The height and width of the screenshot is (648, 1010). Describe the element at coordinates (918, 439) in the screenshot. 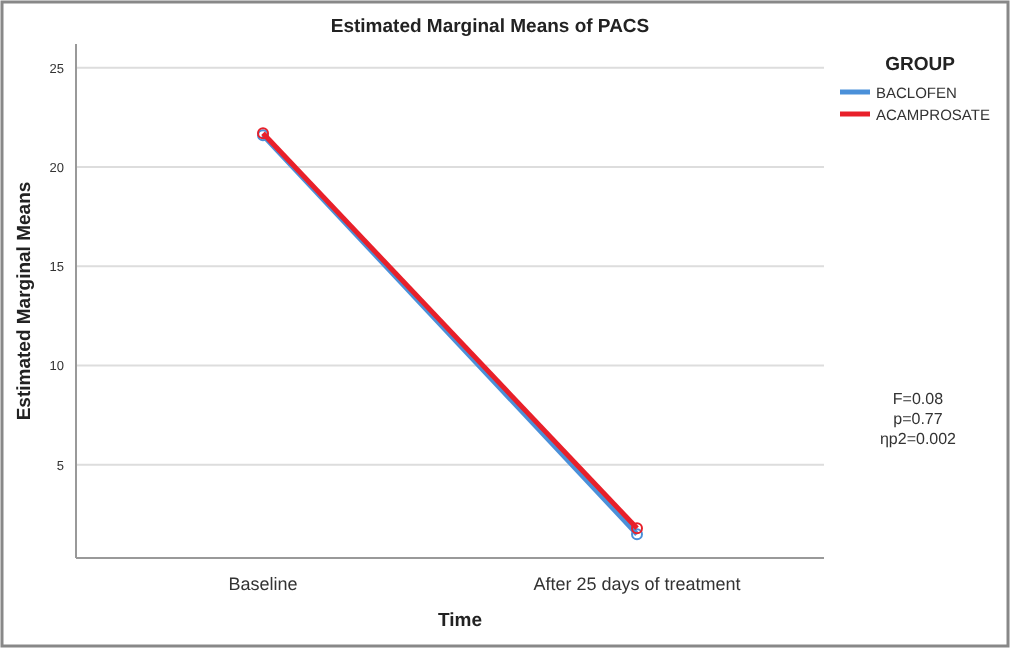

I see `text: ηp2=0.002` at that location.